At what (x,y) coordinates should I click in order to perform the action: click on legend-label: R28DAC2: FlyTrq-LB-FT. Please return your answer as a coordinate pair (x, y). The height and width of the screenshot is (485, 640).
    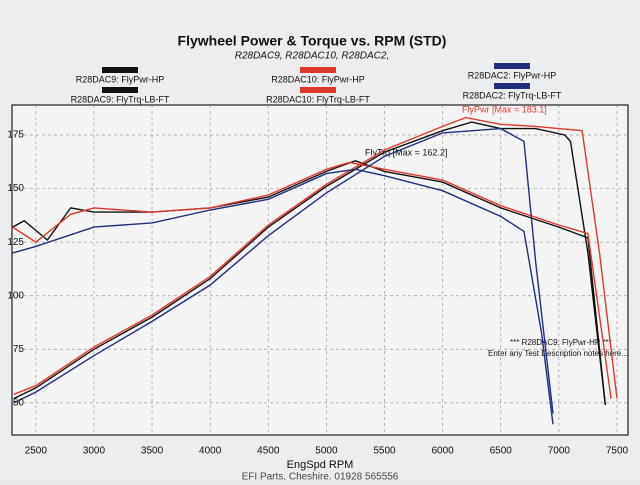
    Looking at the image, I should click on (512, 95).